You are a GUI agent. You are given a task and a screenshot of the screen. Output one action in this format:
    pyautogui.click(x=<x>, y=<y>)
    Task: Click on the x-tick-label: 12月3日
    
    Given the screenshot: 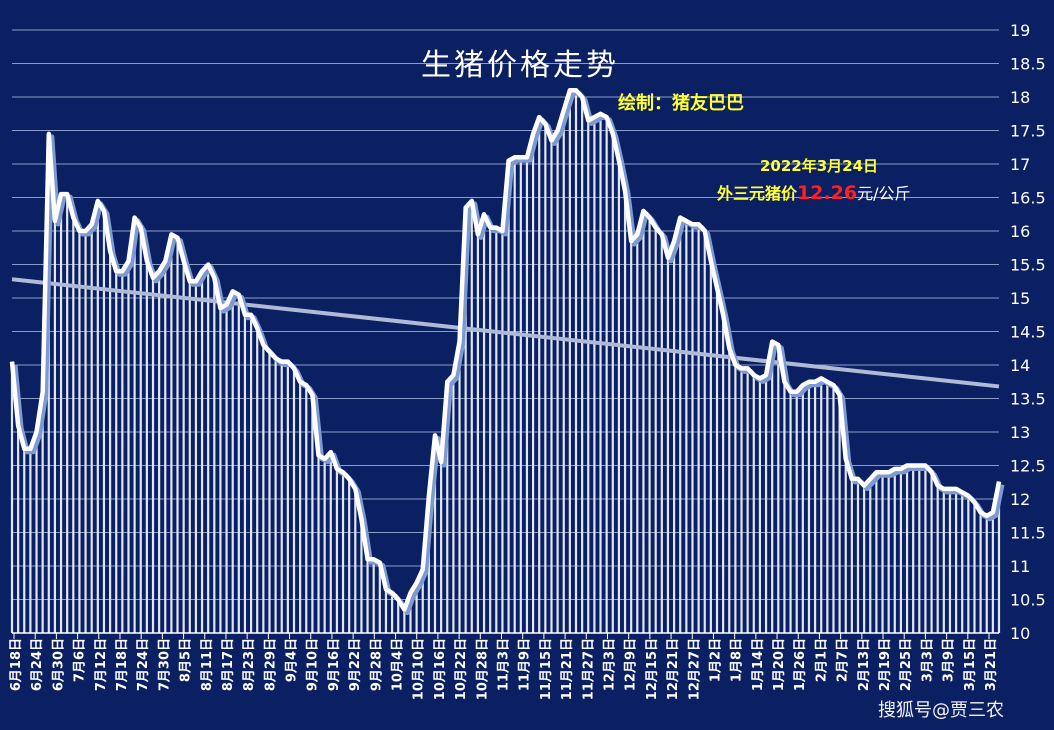 What is the action you would take?
    pyautogui.click(x=610, y=664)
    